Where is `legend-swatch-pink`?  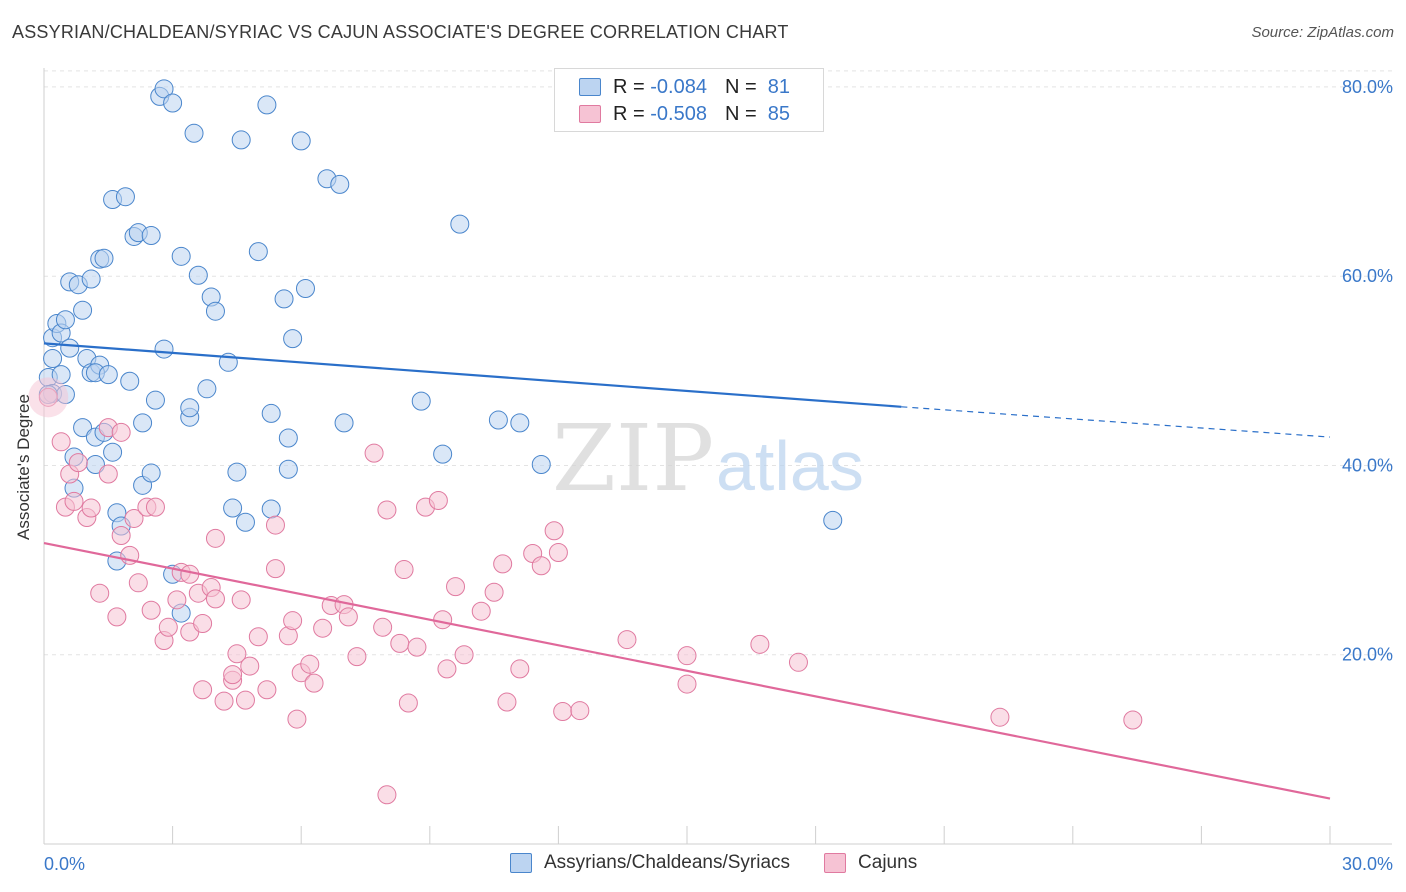 legend-swatch-pink is located at coordinates (590, 114).